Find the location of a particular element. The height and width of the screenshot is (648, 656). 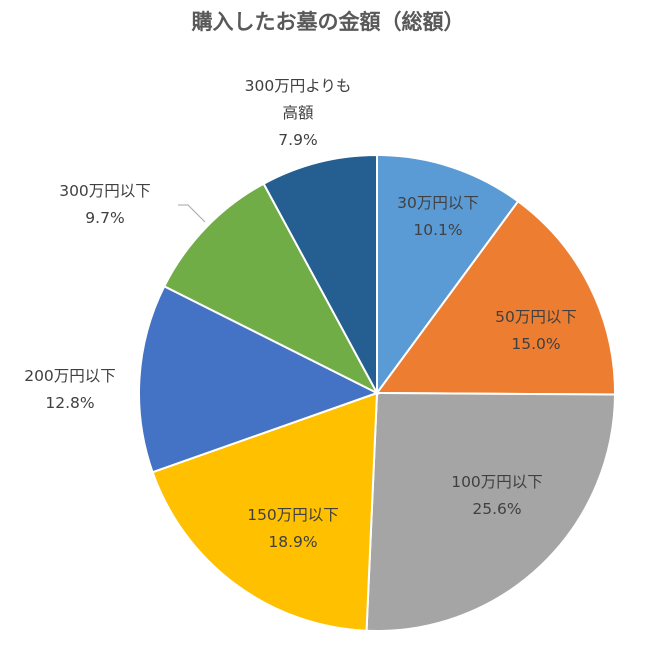

slice-label: 50万円以下 is located at coordinates (536, 317).